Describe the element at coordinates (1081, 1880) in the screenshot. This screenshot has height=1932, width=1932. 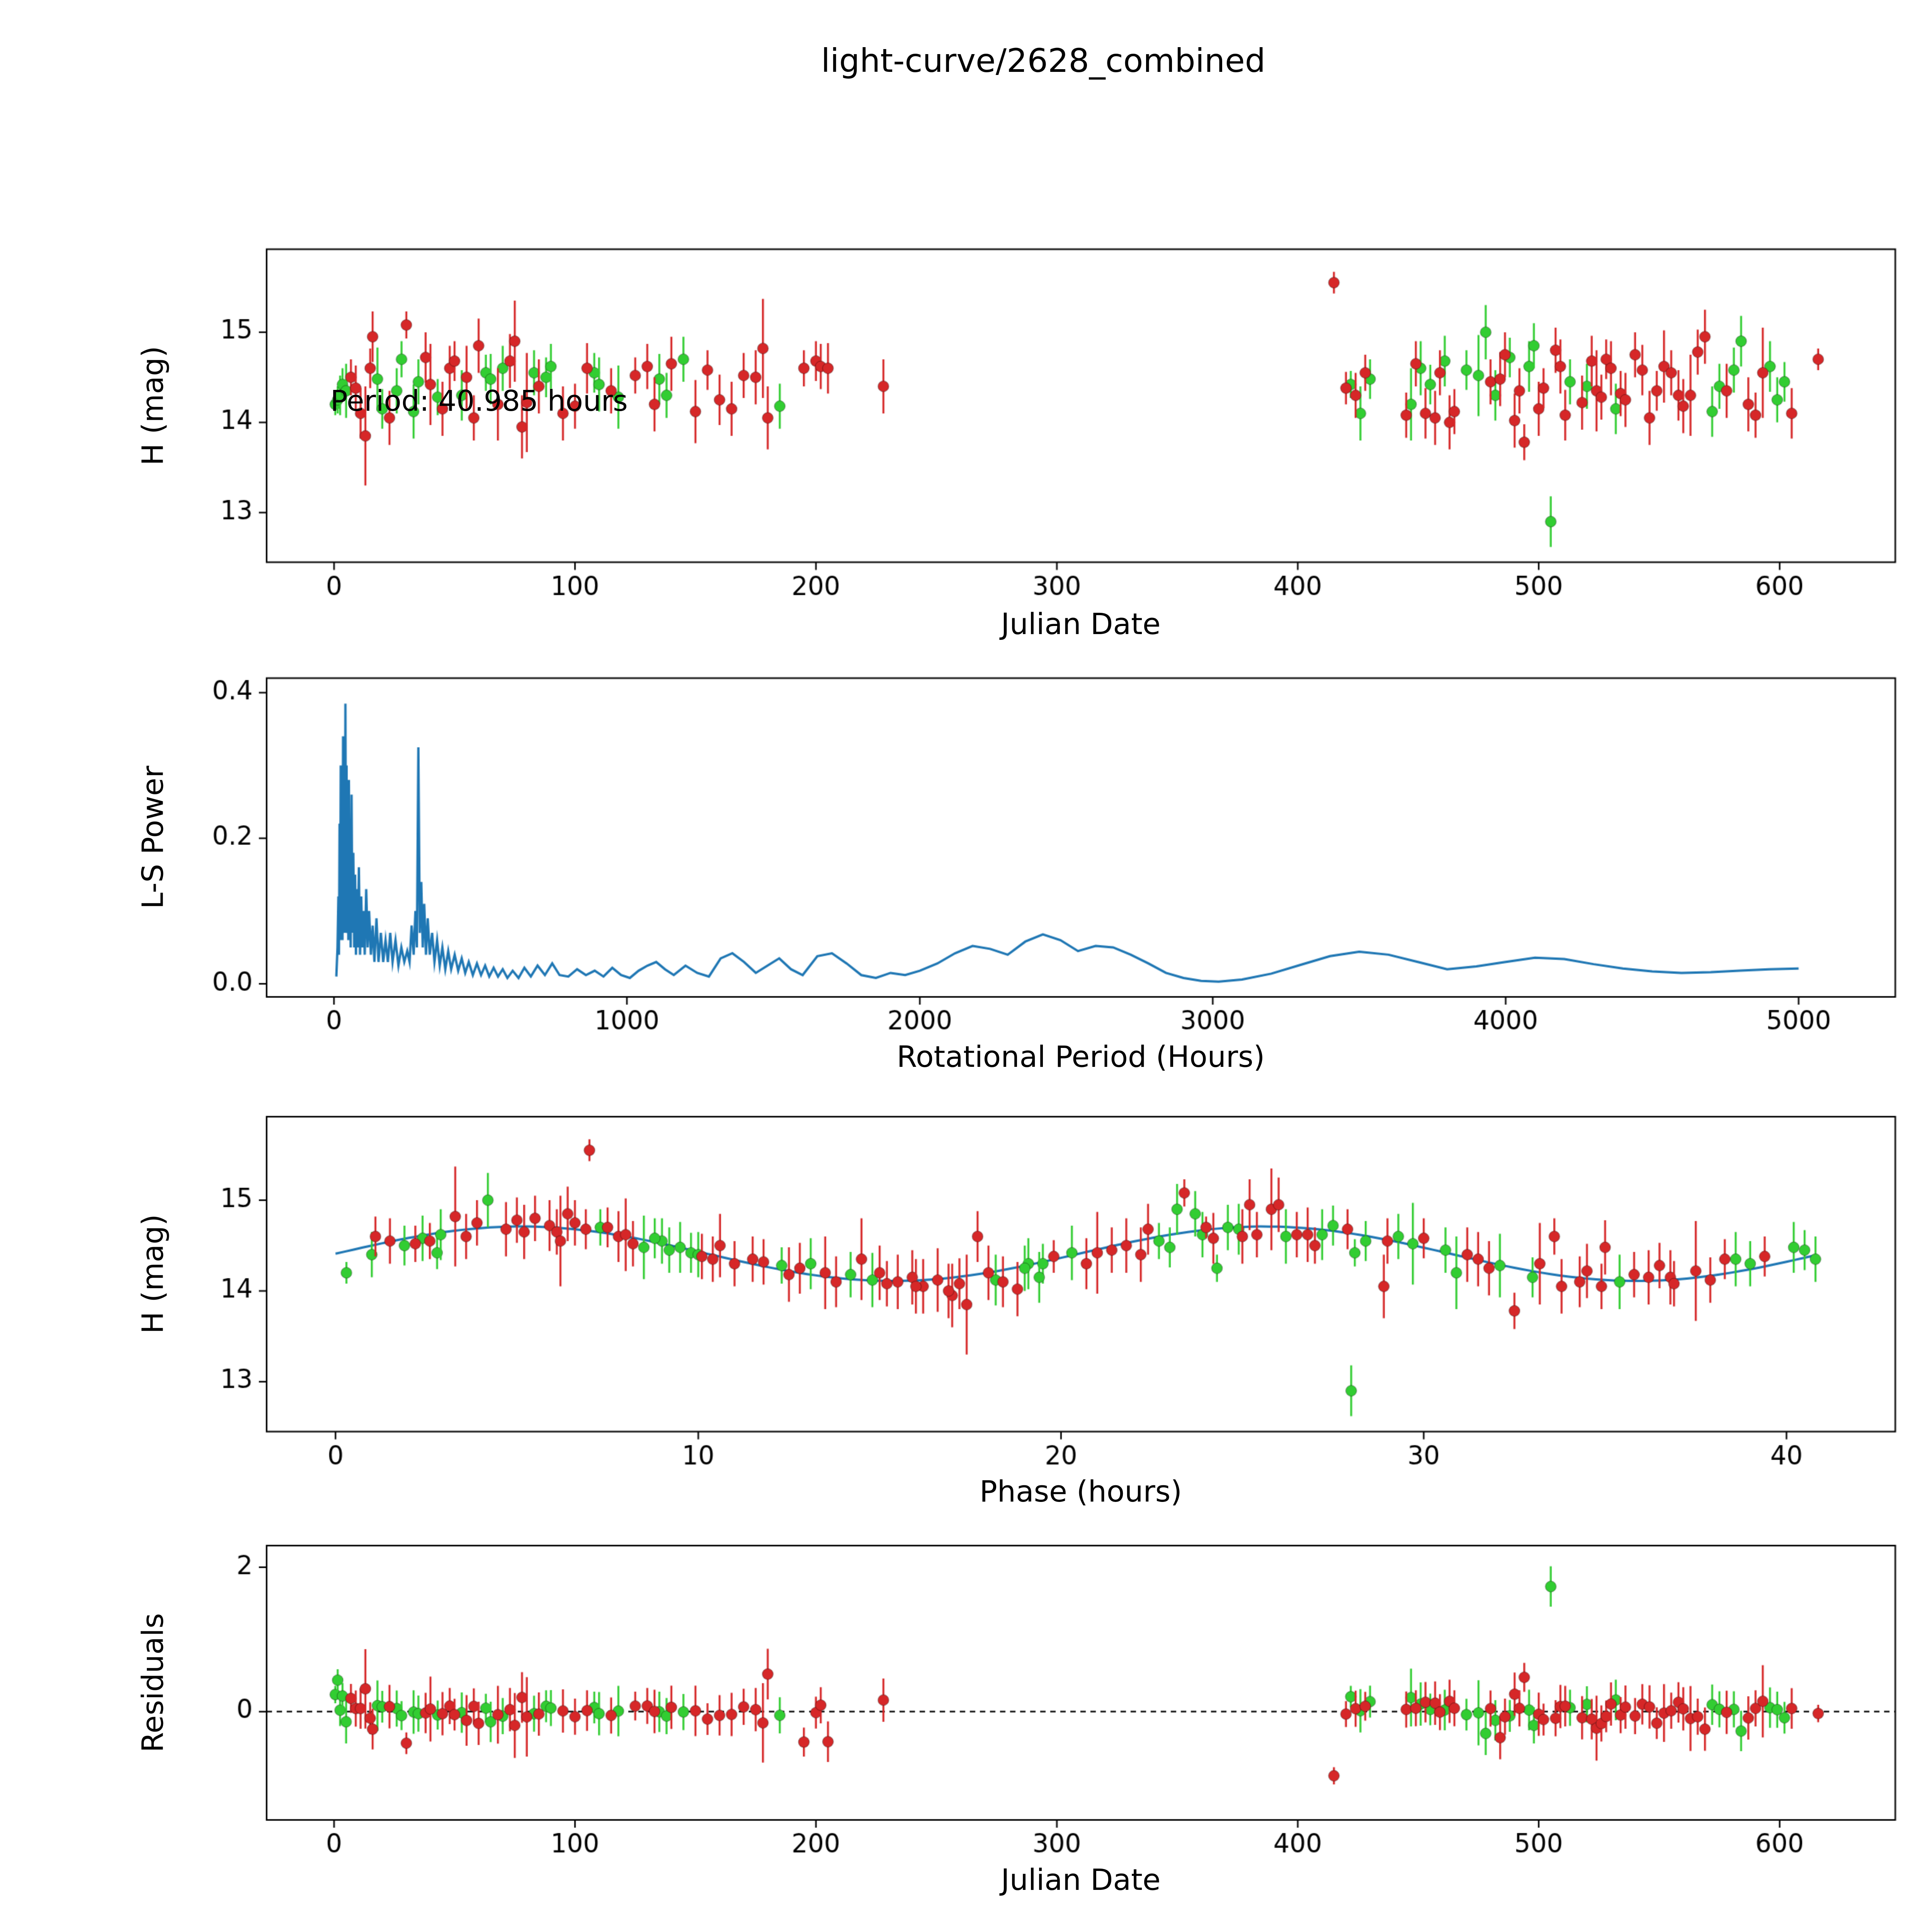
I see `panel4-xaxis-label: Julian Date` at that location.